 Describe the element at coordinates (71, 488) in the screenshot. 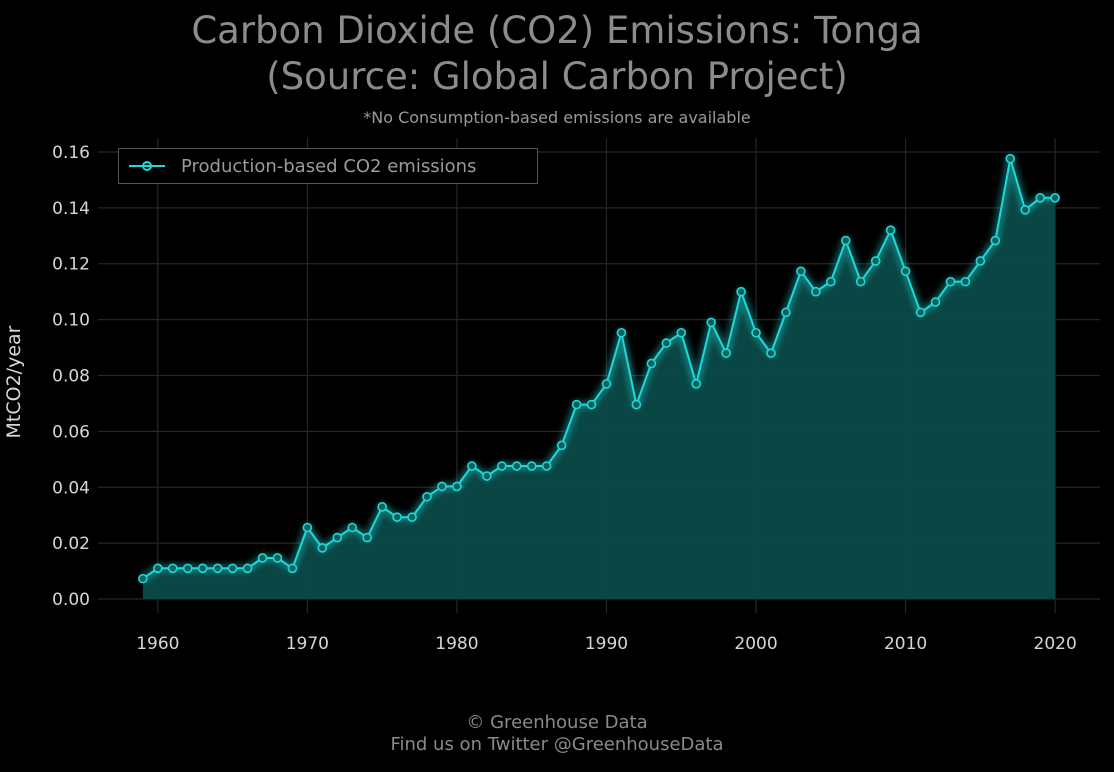

I see `y-tick-label: 0.04` at that location.